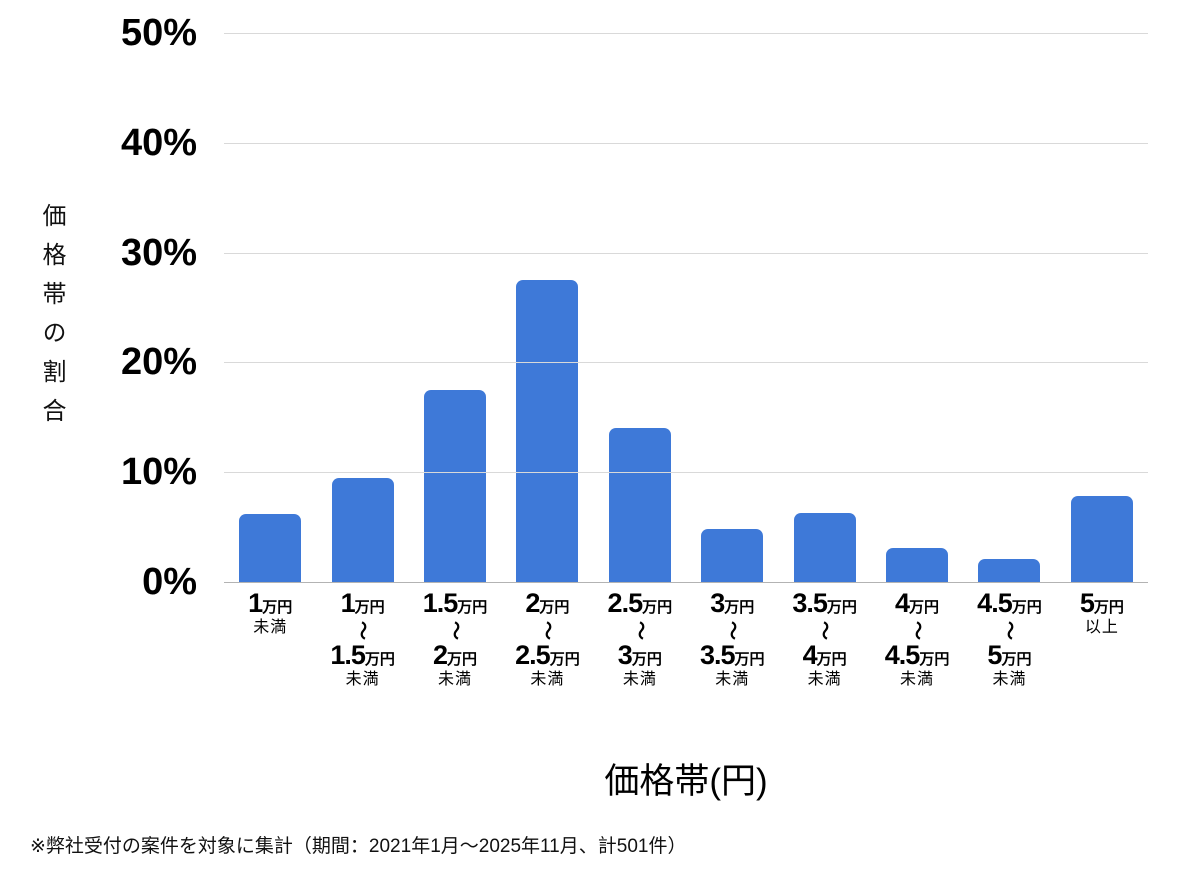 Image resolution: width=1200 pixels, height=874 pixels. I want to click on y-tick-label: 10%, so click(158, 472).